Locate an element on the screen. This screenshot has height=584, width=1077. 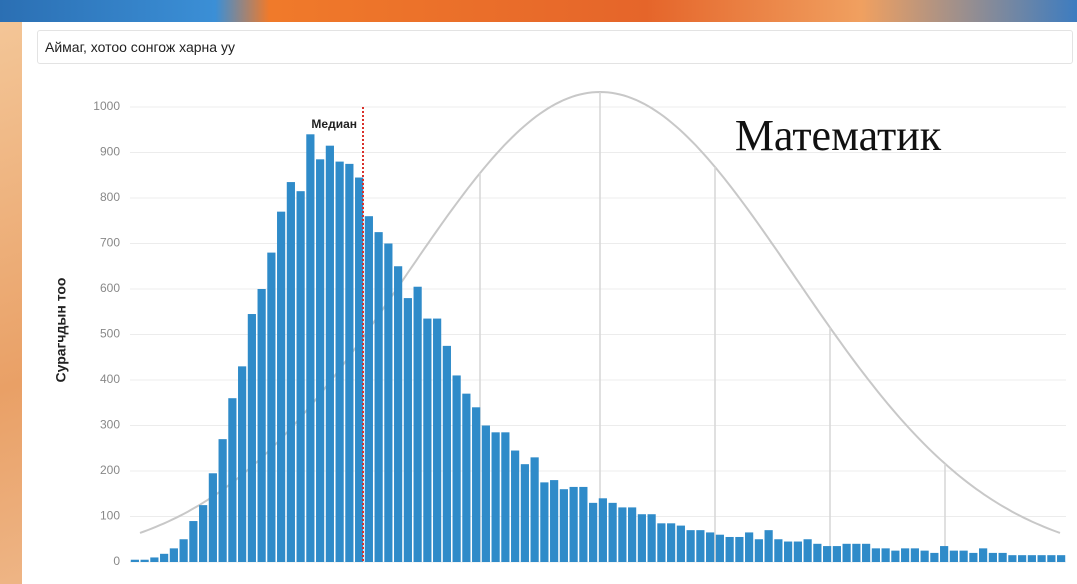
y-tick-label: 800 is located at coordinates (110, 197).